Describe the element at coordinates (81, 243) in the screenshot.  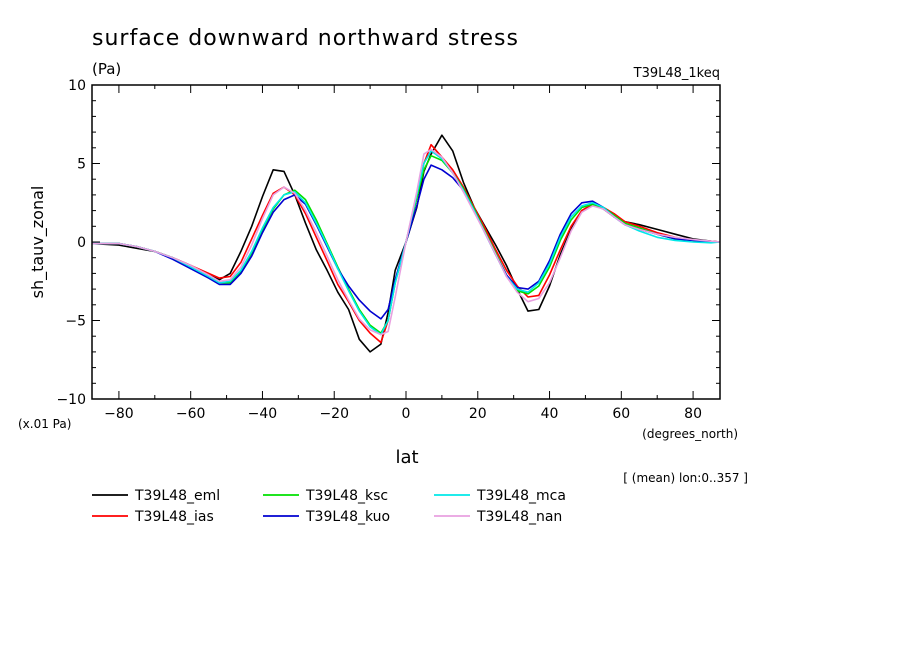
I see `y-tick-label: 0` at that location.